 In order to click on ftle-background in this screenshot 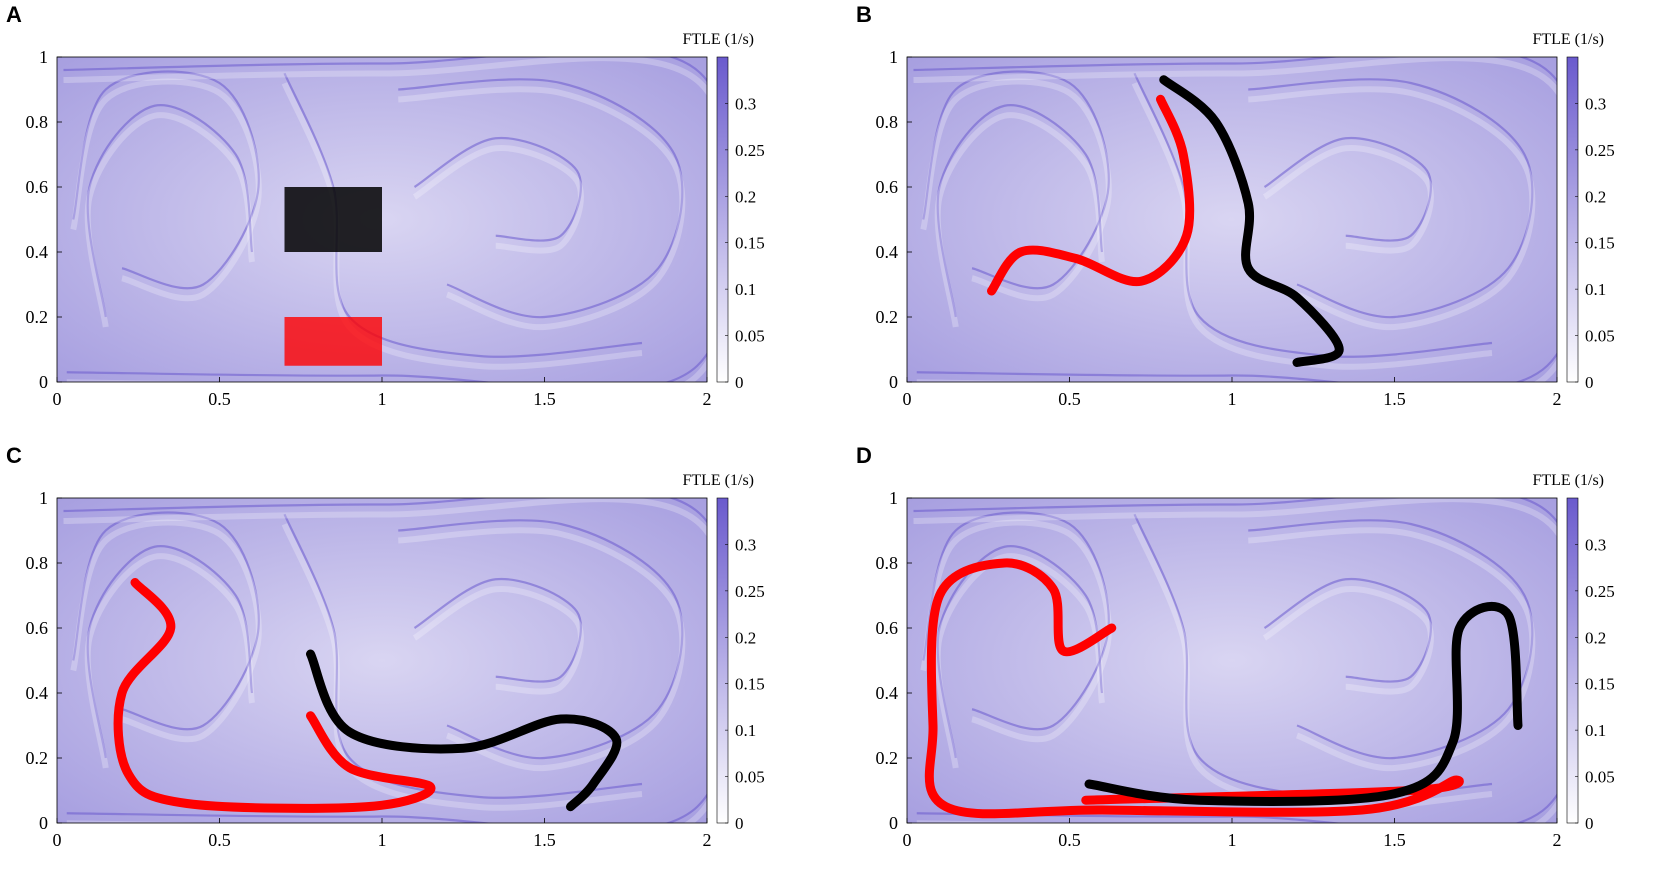, I will do `click(1232, 660)`.